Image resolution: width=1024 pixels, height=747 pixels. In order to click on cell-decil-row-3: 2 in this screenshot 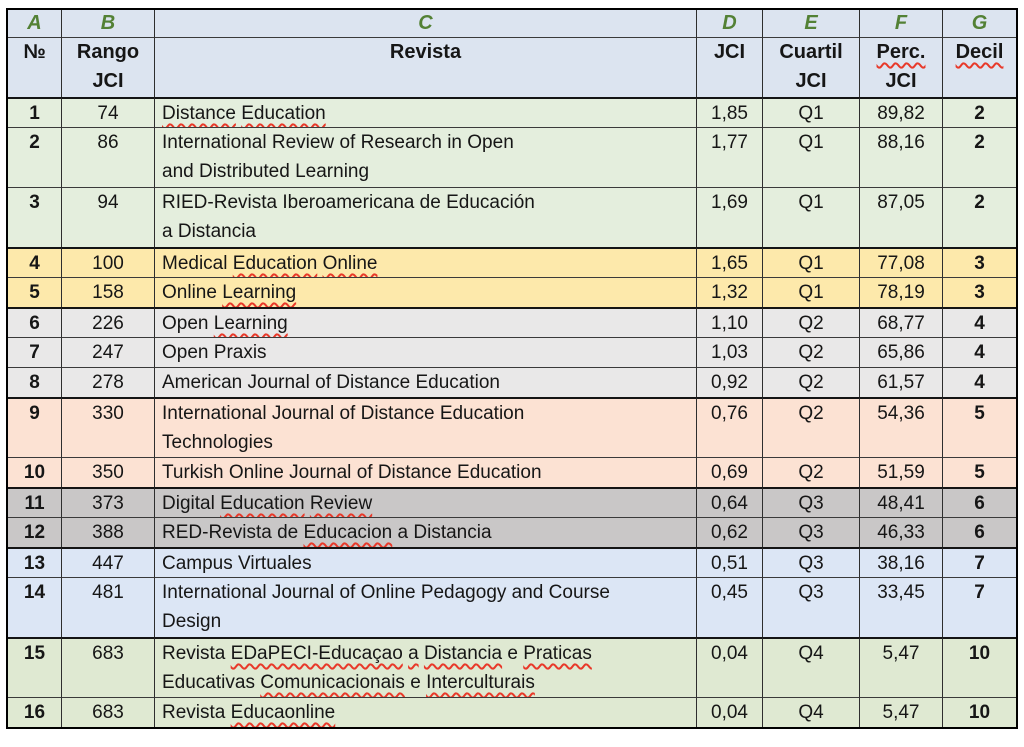, I will do `click(979, 217)`.